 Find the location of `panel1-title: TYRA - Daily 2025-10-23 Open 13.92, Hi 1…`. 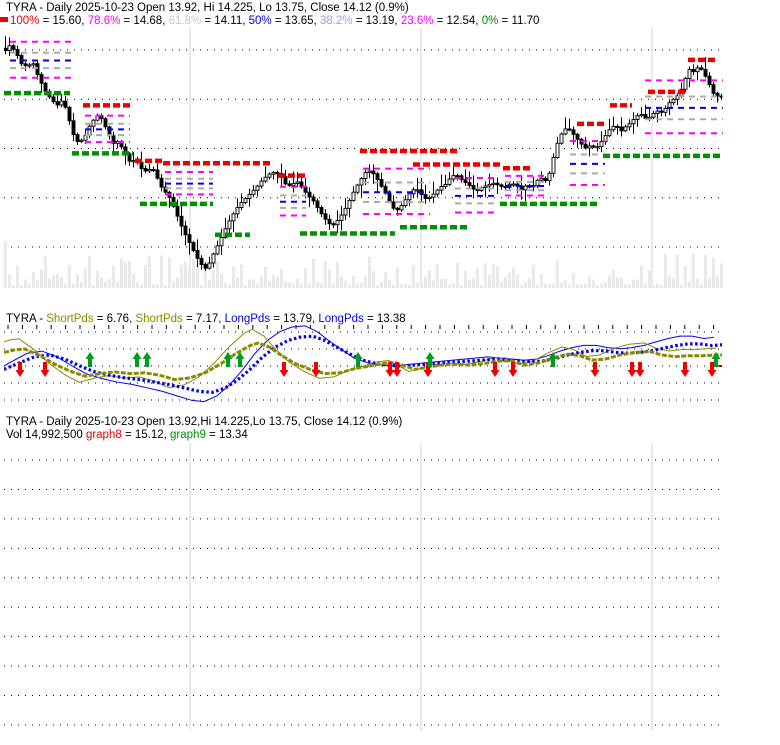

panel1-title: TYRA - Daily 2025-10-23 Open 13.92, Hi 1… is located at coordinates (207, 8).